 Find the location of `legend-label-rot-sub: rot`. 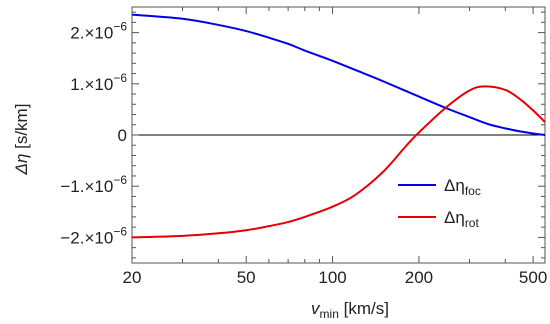

legend-label-rot-sub: rot is located at coordinates (472, 223).